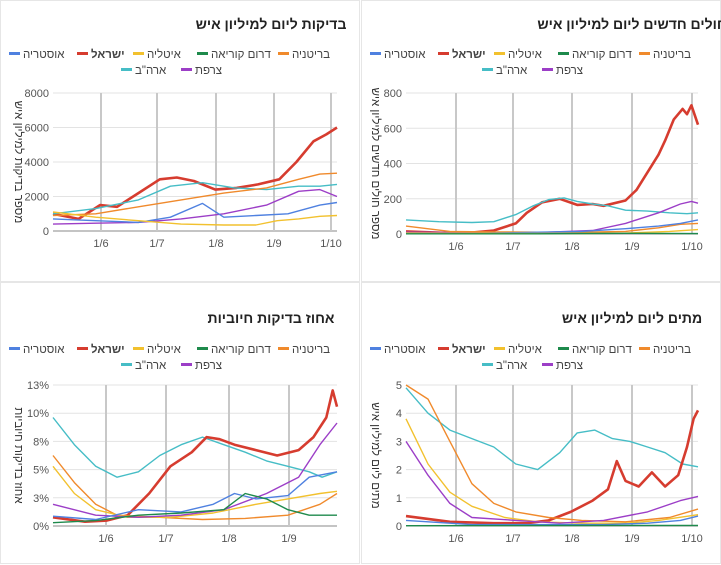 This screenshot has width=721, height=565. What do you see at coordinates (37, 94) in the screenshot?
I see `y-tick-label: 8000` at bounding box center [37, 94].